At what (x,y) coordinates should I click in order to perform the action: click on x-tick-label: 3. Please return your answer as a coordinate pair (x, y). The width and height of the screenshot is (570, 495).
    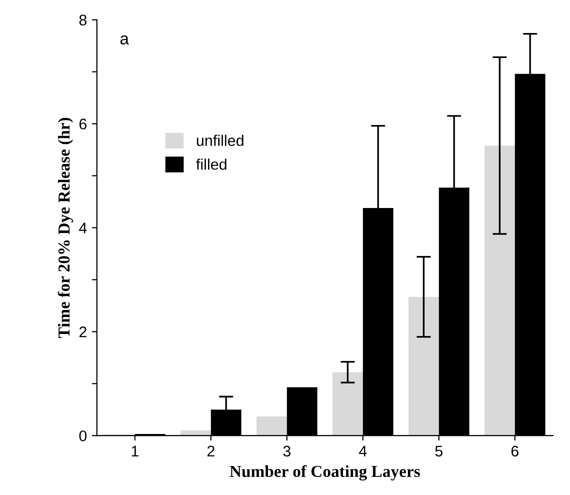
    Looking at the image, I should click on (286, 451).